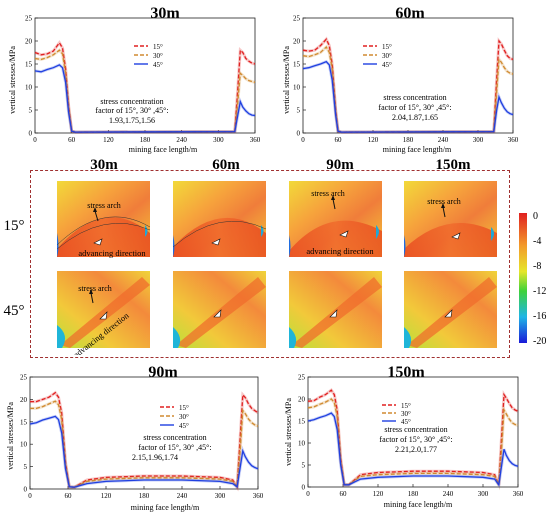  I want to click on contour-15-30m: stress arch advancing direction, so click(103, 219).